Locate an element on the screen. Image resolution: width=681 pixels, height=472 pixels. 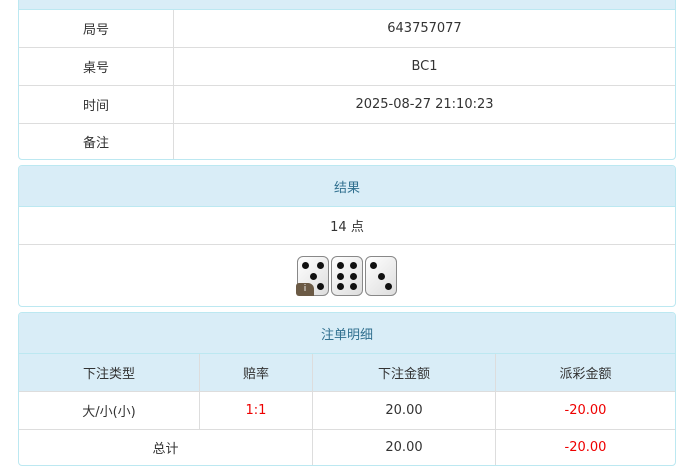
total-amount: 20.00 is located at coordinates (404, 446).